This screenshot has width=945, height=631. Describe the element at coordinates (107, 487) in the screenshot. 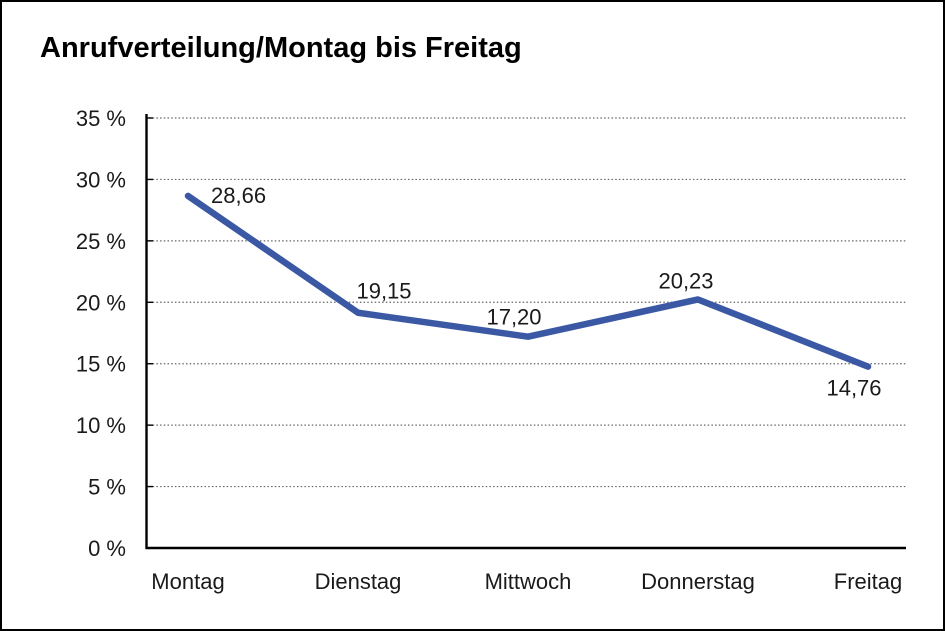

I see `y-axis-tick-label: 5 %` at that location.